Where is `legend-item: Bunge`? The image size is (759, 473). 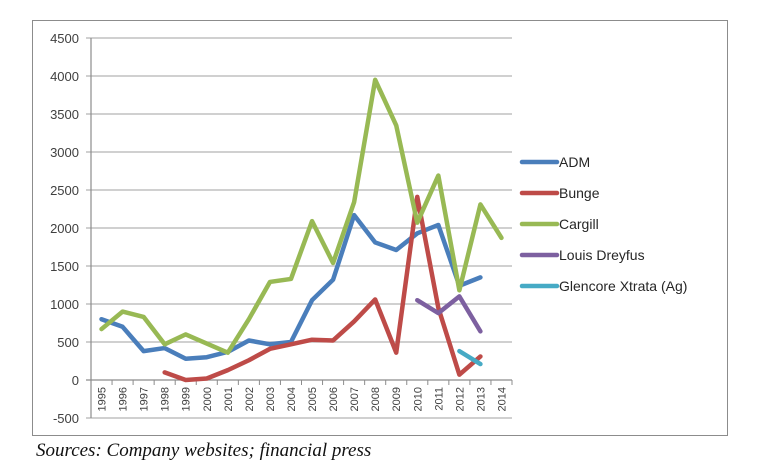 legend-item: Bunge is located at coordinates (559, 193).